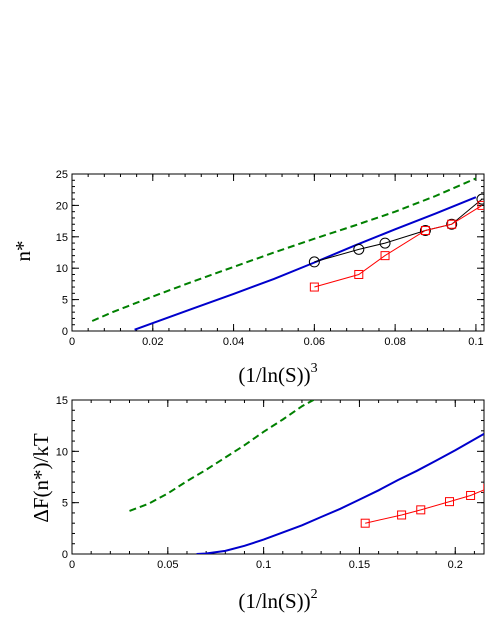  What do you see at coordinates (152, 342) in the screenshot?
I see `x-tick-label: 0.02` at bounding box center [152, 342].